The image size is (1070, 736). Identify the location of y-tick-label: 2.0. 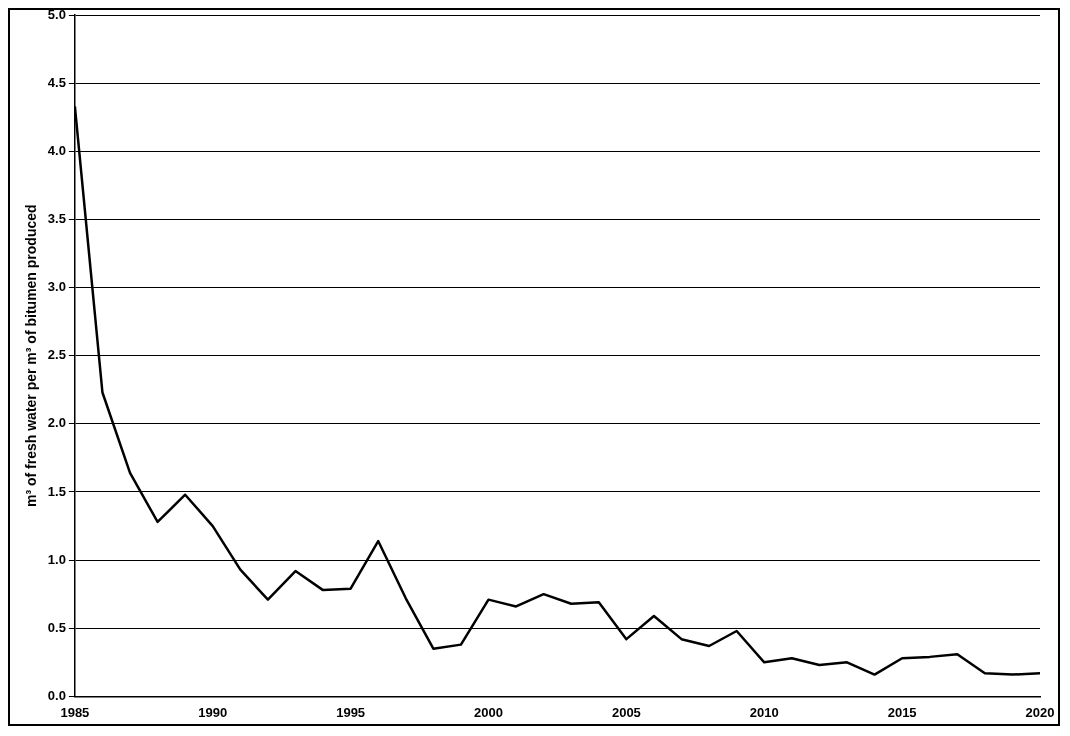
(56, 423).